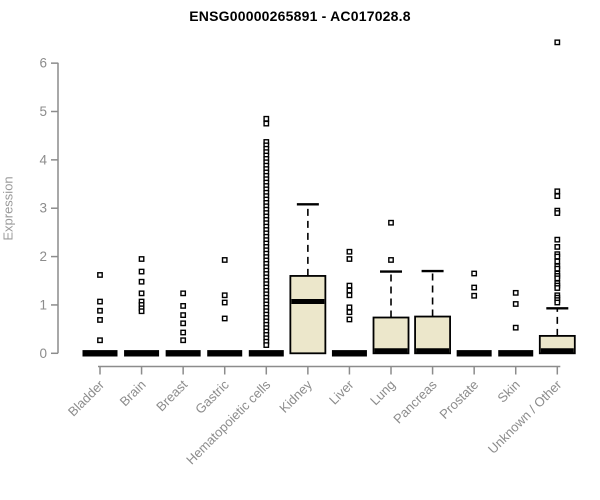  I want to click on box-plot-bladder, so click(100, 314).